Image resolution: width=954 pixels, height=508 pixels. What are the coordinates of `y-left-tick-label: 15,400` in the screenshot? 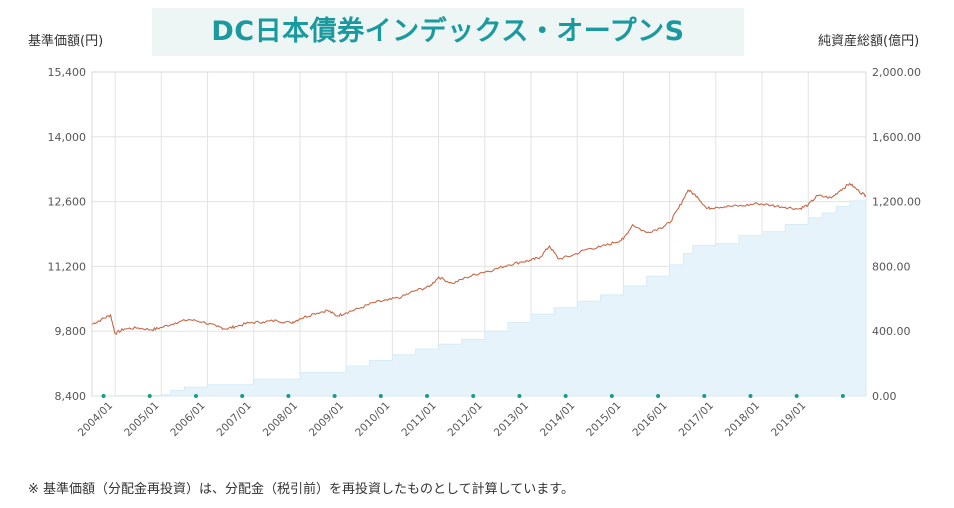 It's located at (67, 72).